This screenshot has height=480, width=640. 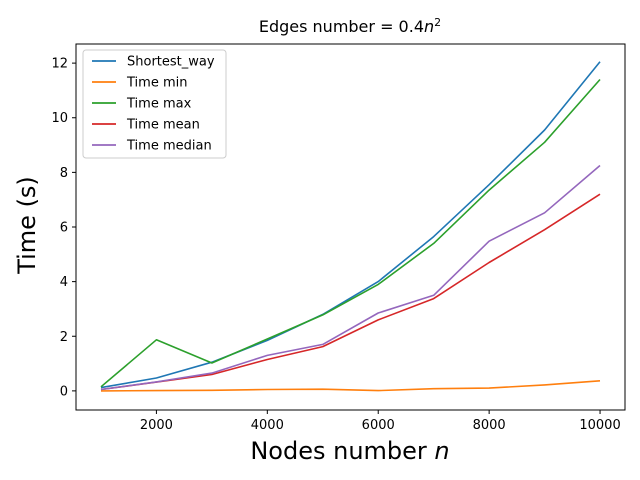 I want to click on legend-box, so click(x=154, y=104).